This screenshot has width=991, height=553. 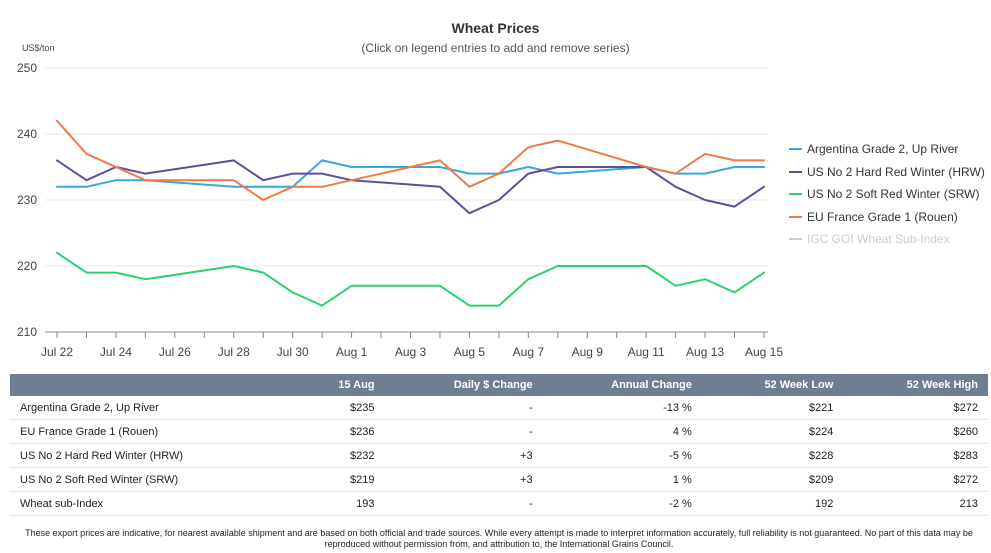 What do you see at coordinates (150, 431) in the screenshot?
I see `row-name: EU France Grade 1 (Rouen)` at bounding box center [150, 431].